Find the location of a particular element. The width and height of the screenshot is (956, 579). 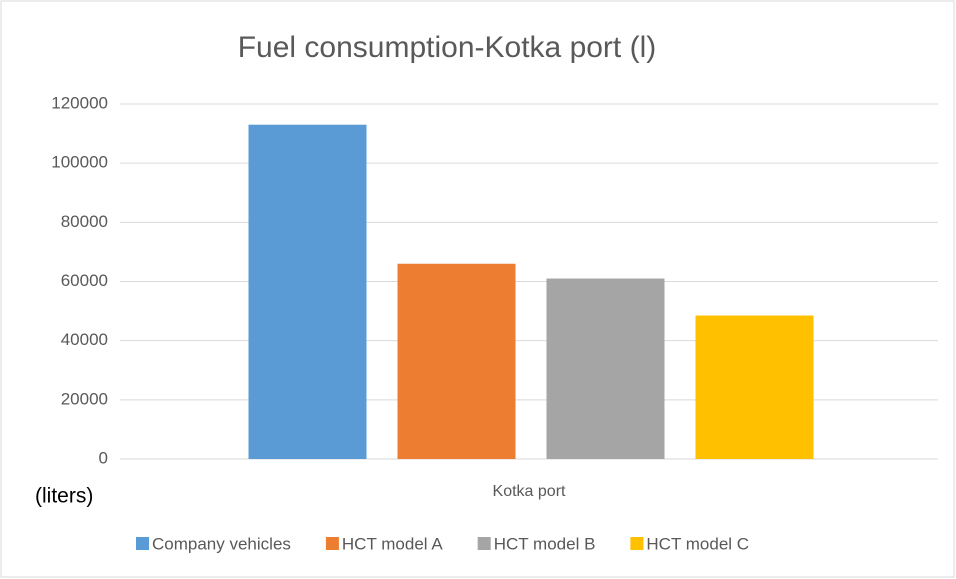

y-axis-label: (liters) is located at coordinates (64, 496).